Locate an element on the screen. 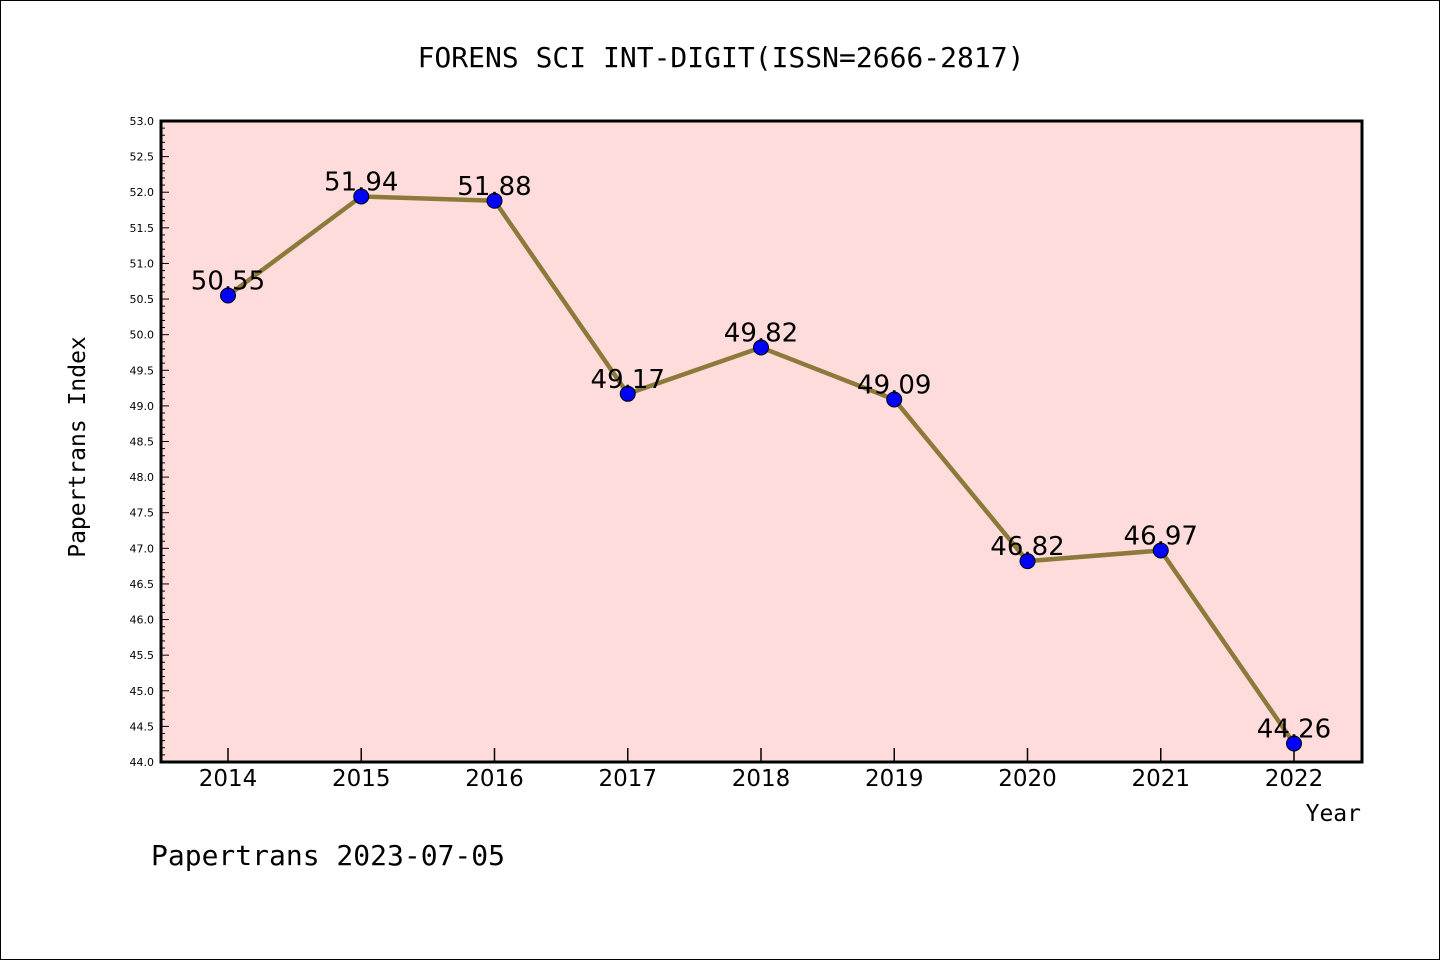  y-tick-label: 44.5 is located at coordinates (142, 726).